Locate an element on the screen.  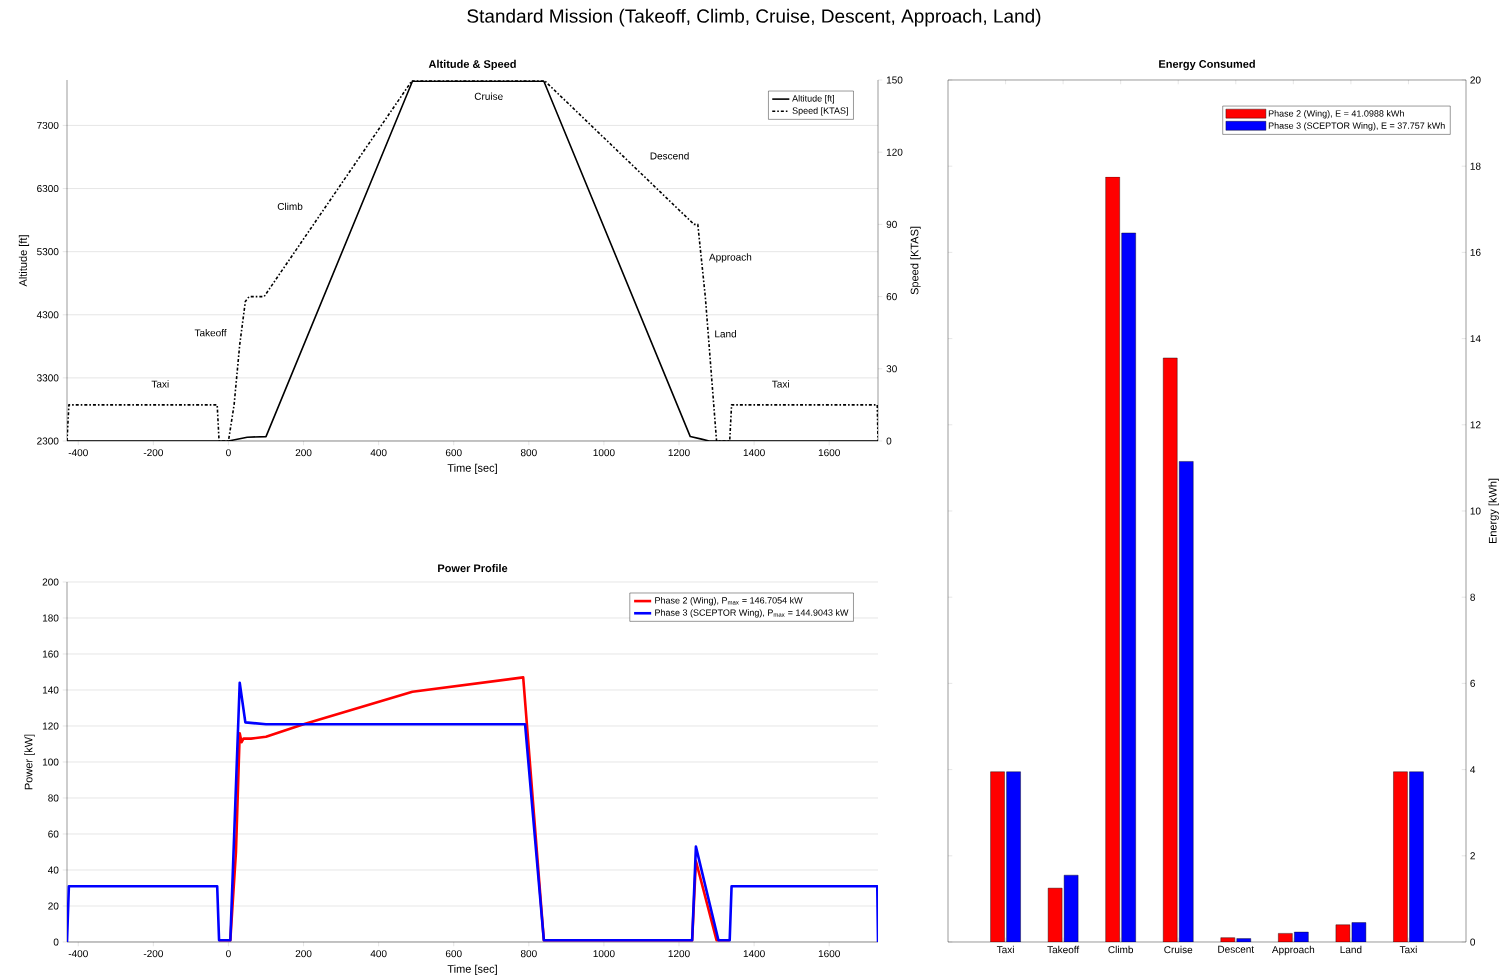
y2-tick-label: 0 is located at coordinates (889, 441).